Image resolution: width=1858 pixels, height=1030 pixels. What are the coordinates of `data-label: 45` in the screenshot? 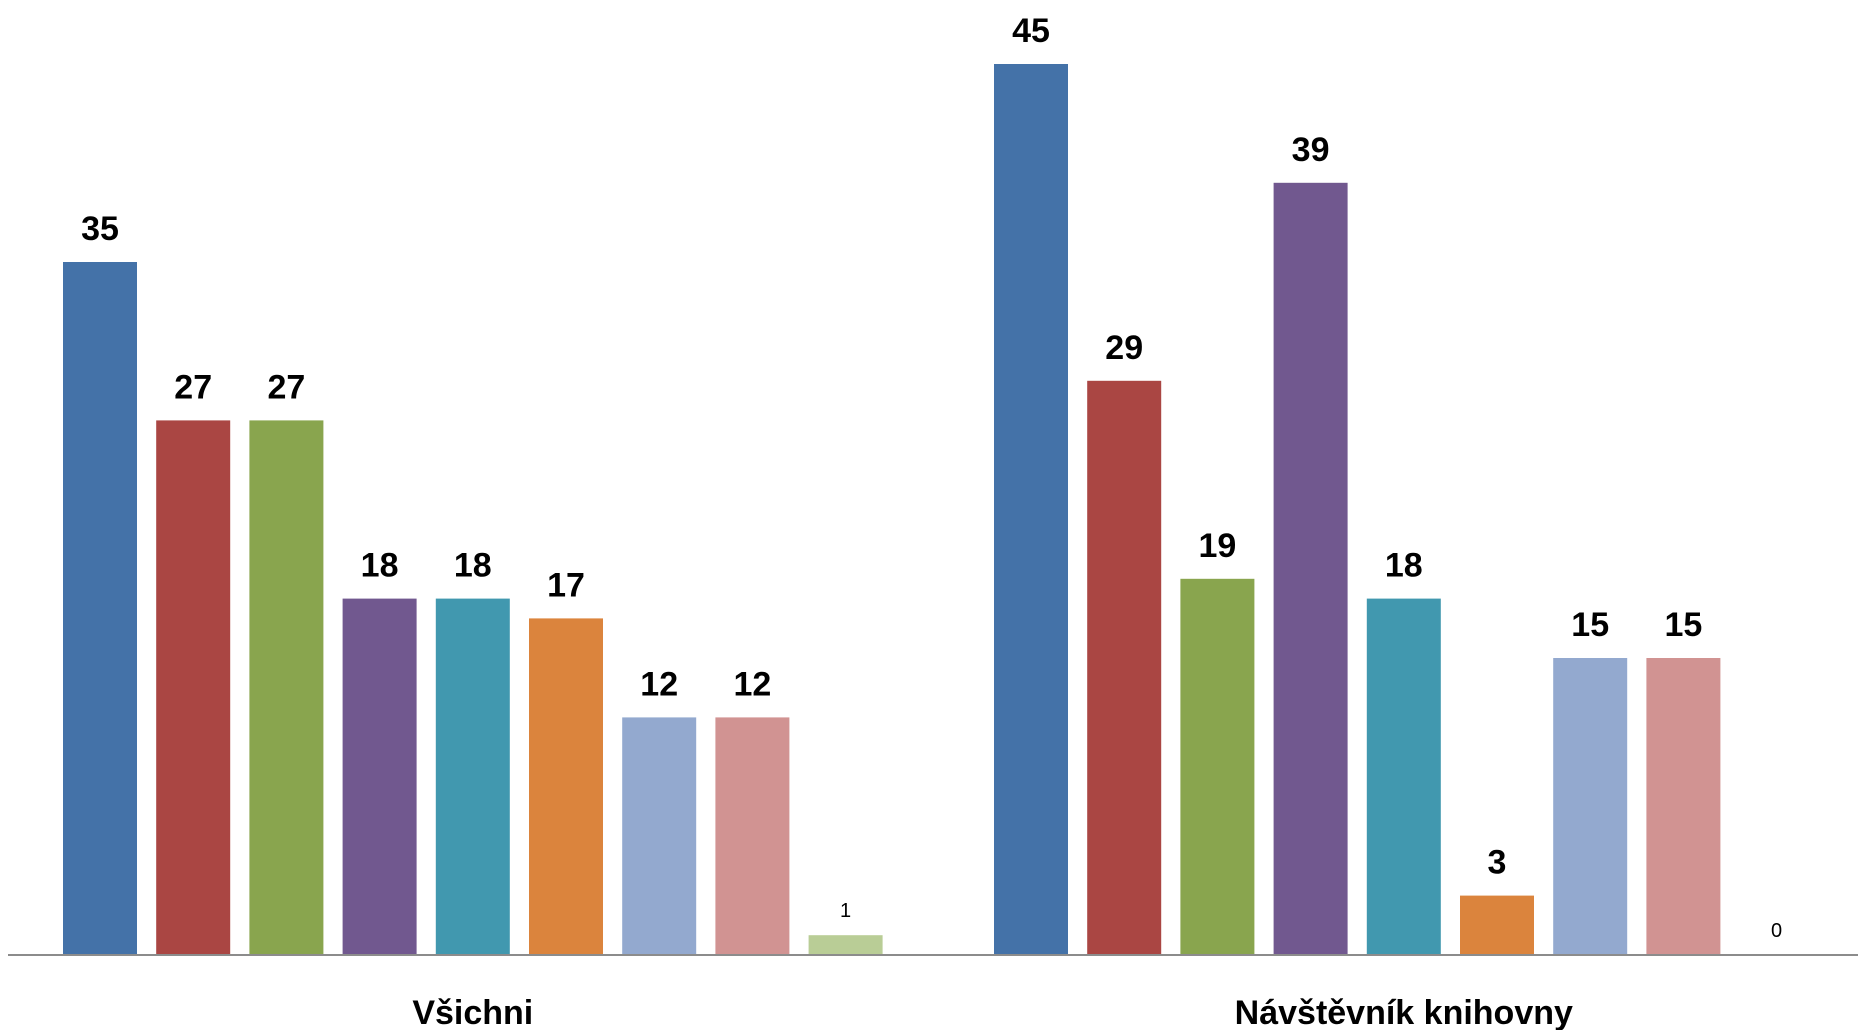 It's located at (1031, 31).